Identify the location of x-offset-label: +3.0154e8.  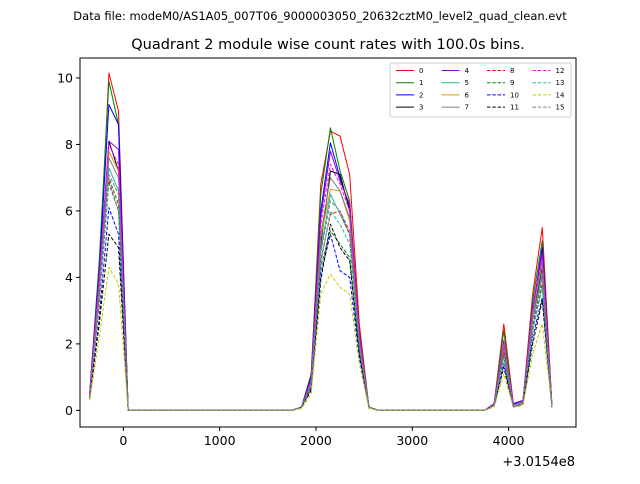
(538, 462).